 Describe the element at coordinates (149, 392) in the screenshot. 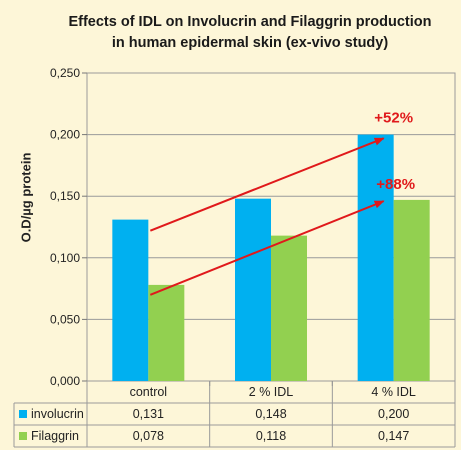

I see `x-category-label: control` at that location.